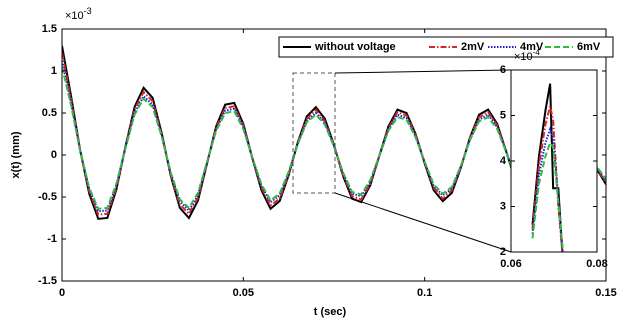 This screenshot has width=627, height=323. Describe the element at coordinates (62, 293) in the screenshot. I see `x-tick-label: 0` at that location.